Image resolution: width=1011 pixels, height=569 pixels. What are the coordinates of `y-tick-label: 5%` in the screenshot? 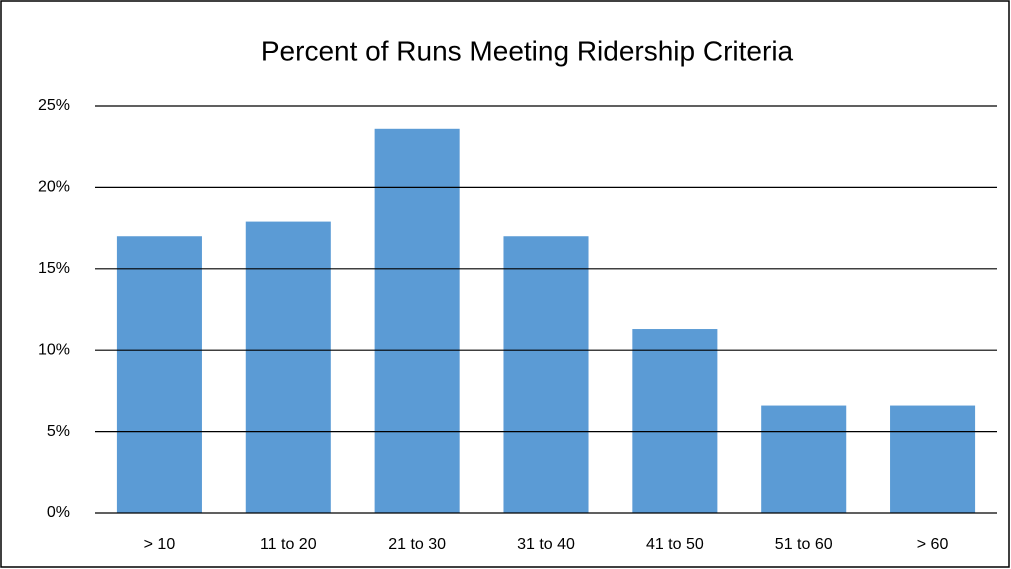 It's located at (58, 431).